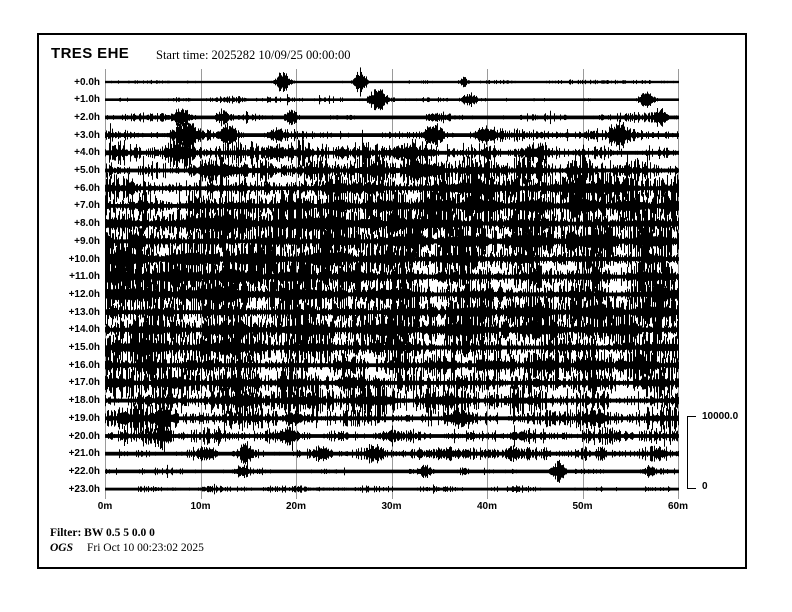  What do you see at coordinates (87, 135) in the screenshot?
I see `row-label: +3.0h` at bounding box center [87, 135].